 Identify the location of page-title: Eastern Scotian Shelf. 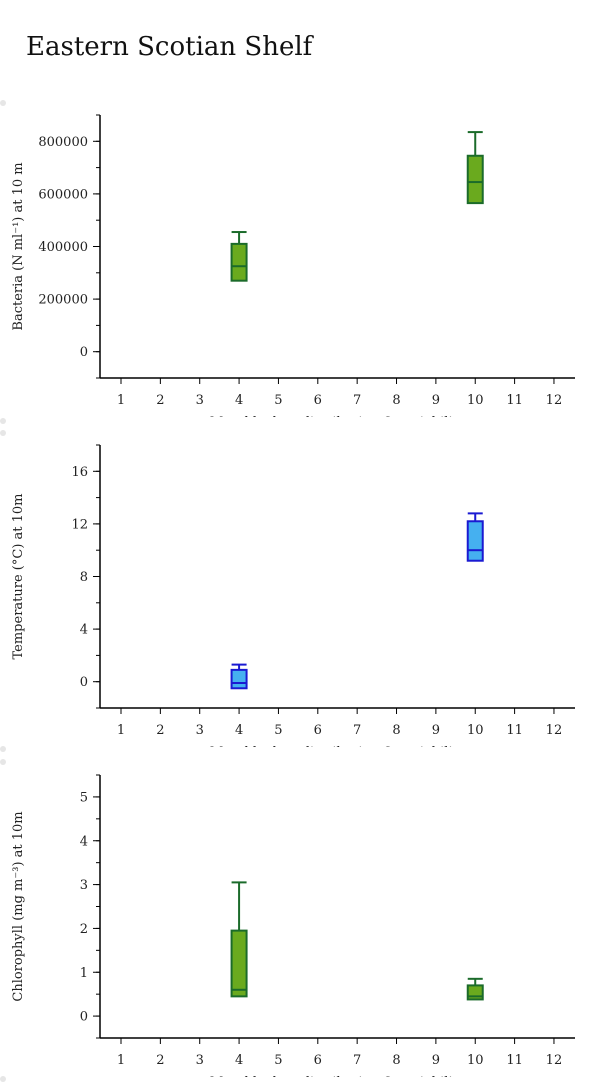
(169, 47).